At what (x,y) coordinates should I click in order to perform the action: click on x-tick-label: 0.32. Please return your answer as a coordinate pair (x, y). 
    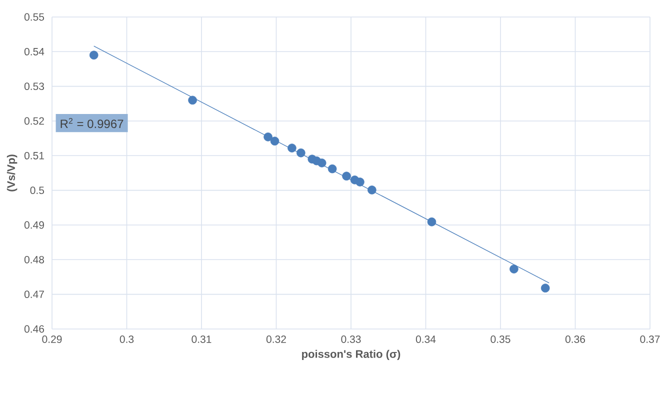
    Looking at the image, I should click on (276, 339).